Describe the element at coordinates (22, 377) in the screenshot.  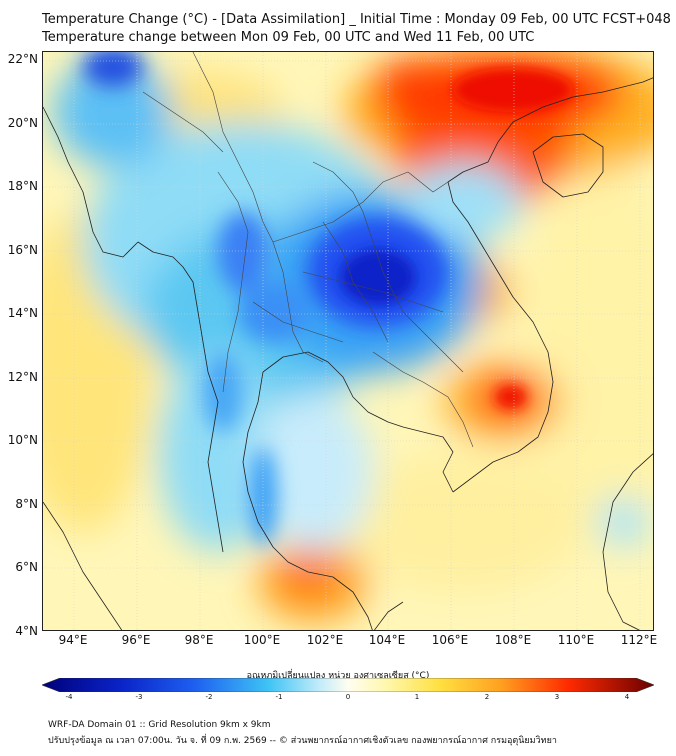
I see `lat-tick: 12°N` at that location.